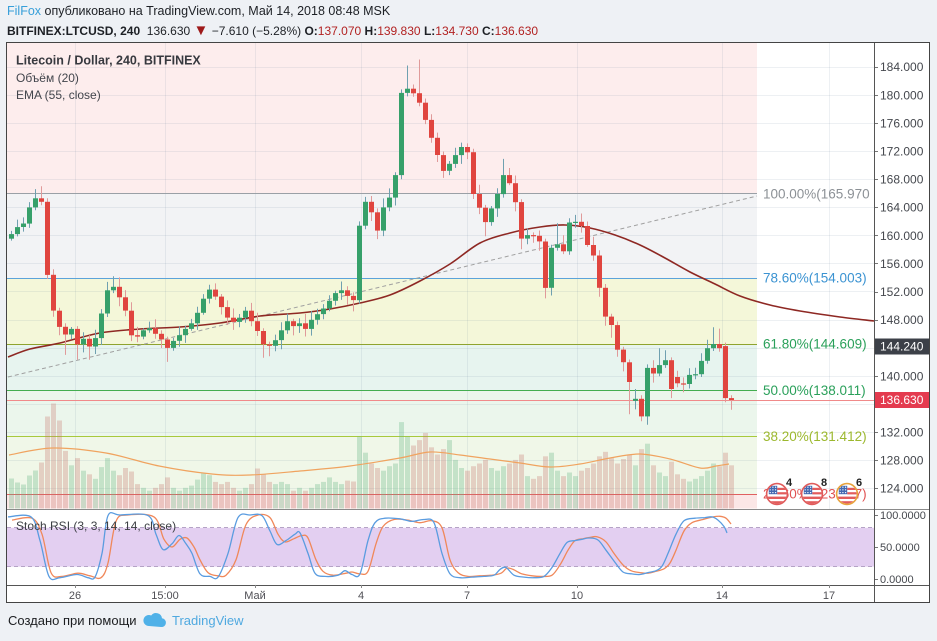 This screenshot has width=937, height=641. What do you see at coordinates (903, 516) in the screenshot?
I see `svg-text: 100.0000` at bounding box center [903, 516].